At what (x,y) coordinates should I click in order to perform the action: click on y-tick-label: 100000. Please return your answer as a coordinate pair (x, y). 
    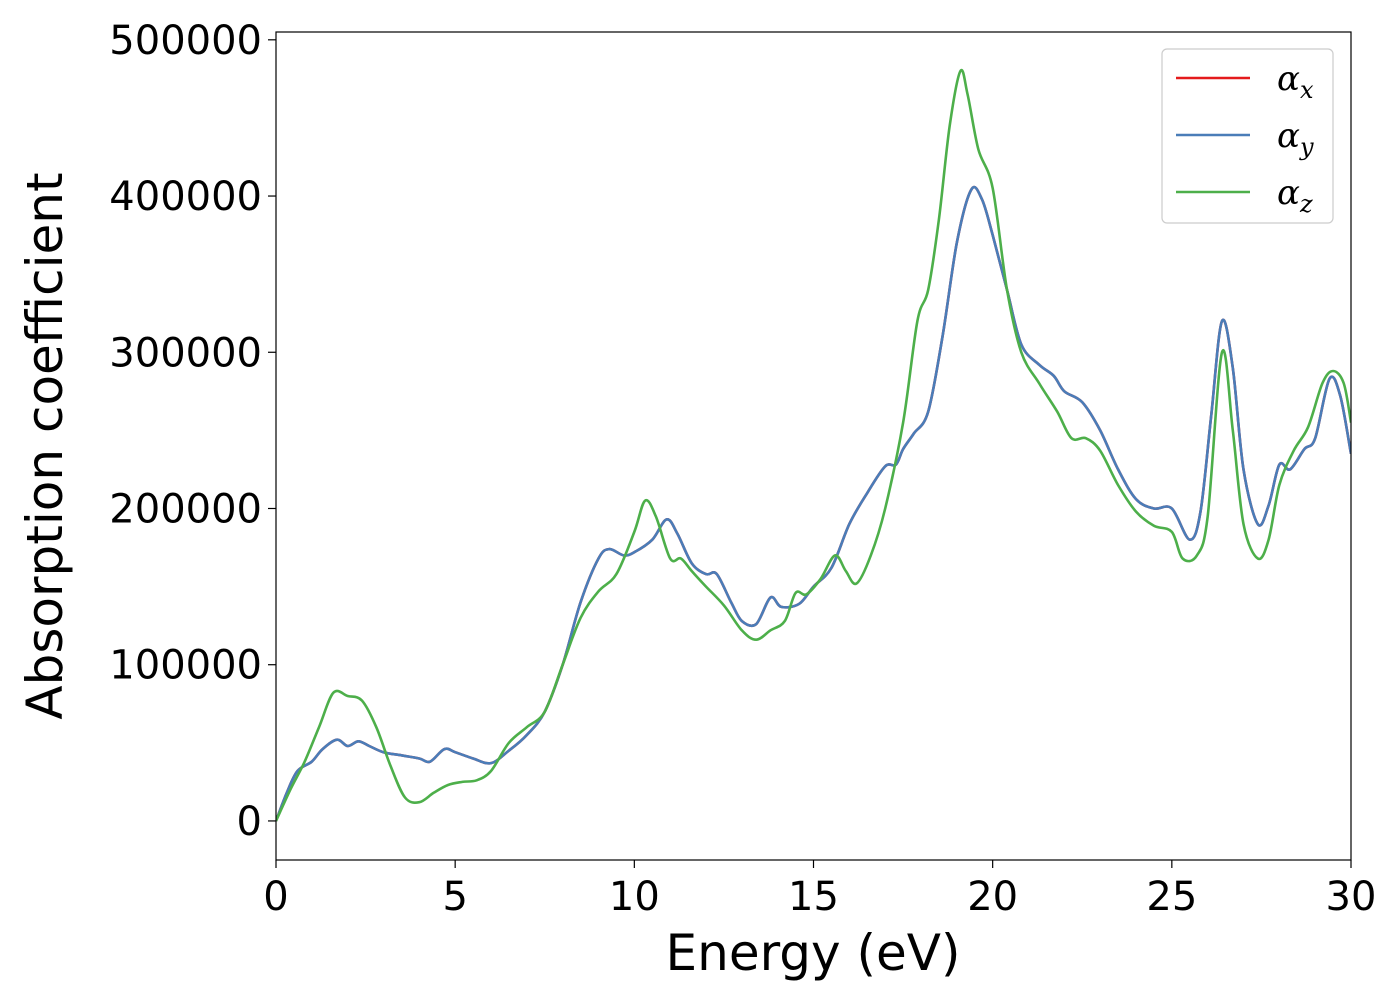
    Looking at the image, I should click on (185, 666).